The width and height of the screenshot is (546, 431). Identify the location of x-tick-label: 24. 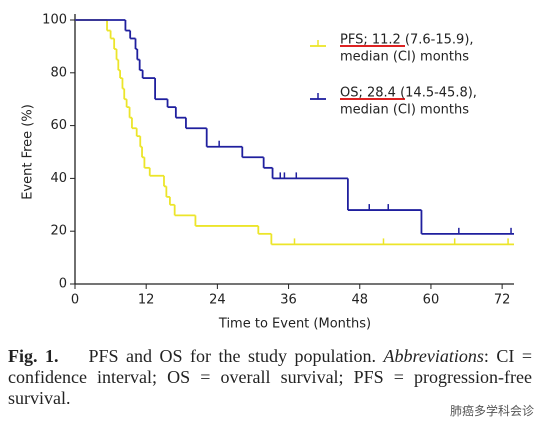
(217, 300).